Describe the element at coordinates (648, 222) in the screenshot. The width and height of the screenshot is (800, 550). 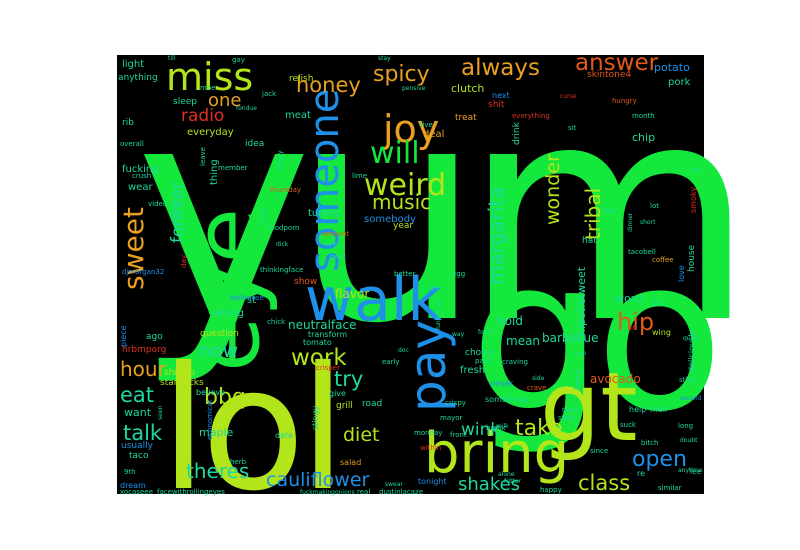
I see `word: short` at that location.